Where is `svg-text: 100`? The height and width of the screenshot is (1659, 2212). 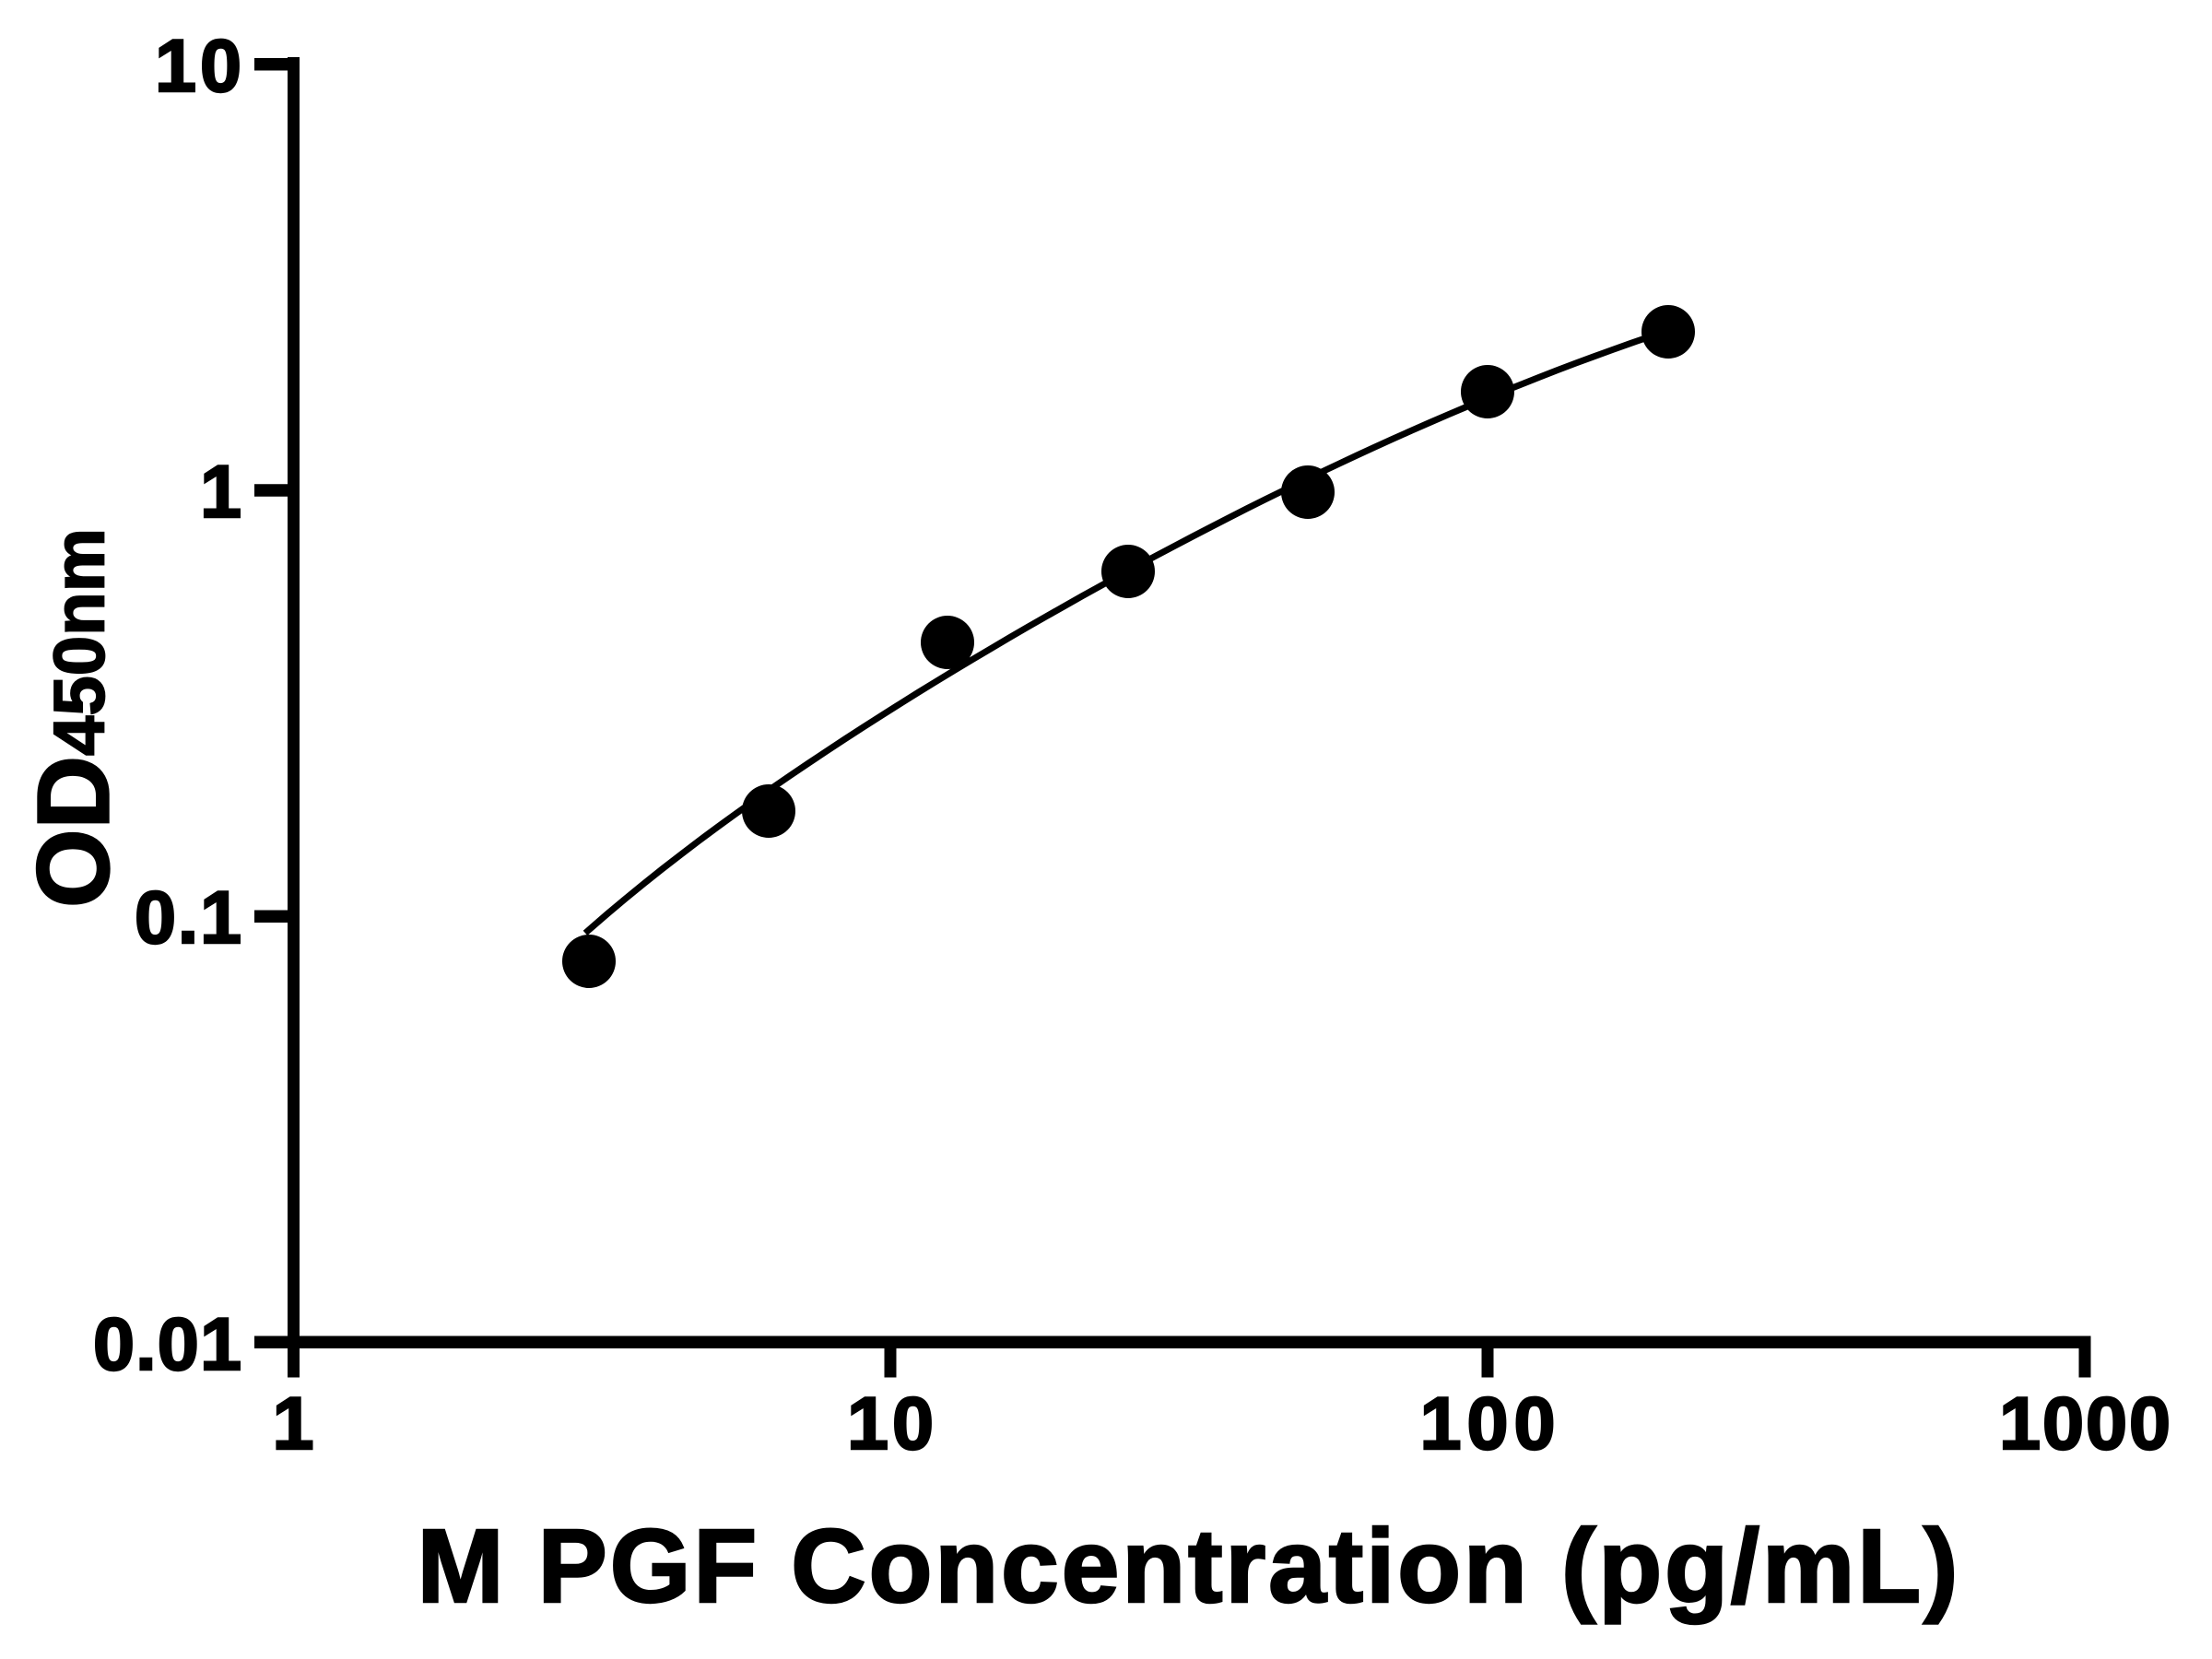
svg-text: 100 is located at coordinates (1488, 1423).